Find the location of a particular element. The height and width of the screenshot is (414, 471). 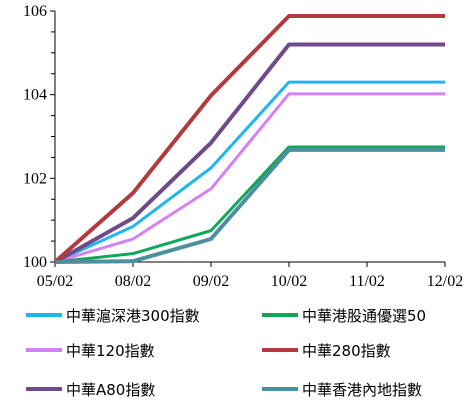

y-tick-label: 100 is located at coordinates (35, 262).